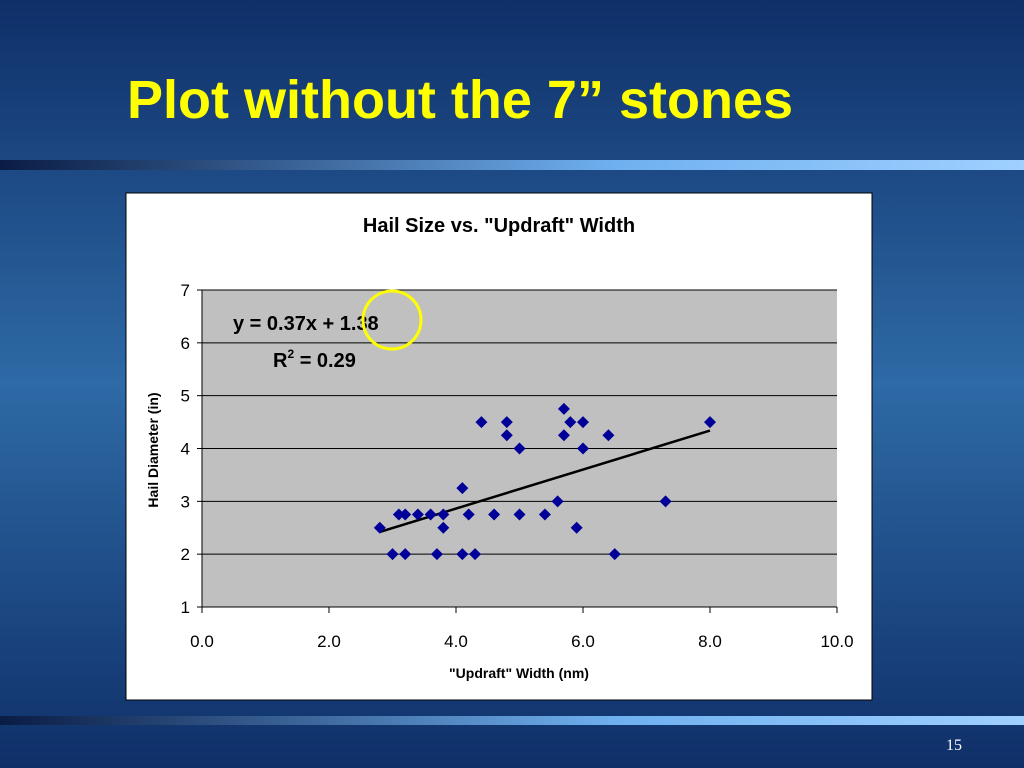  I want to click on y-tick-label: 1, so click(185, 607).